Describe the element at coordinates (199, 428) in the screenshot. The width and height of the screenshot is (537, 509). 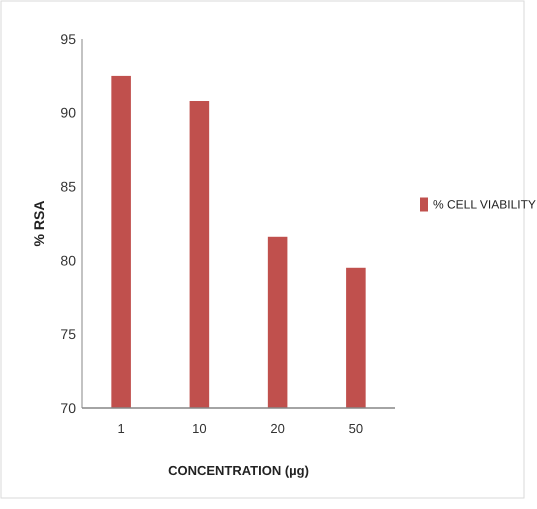
I see `x-tick-label: 10` at that location.